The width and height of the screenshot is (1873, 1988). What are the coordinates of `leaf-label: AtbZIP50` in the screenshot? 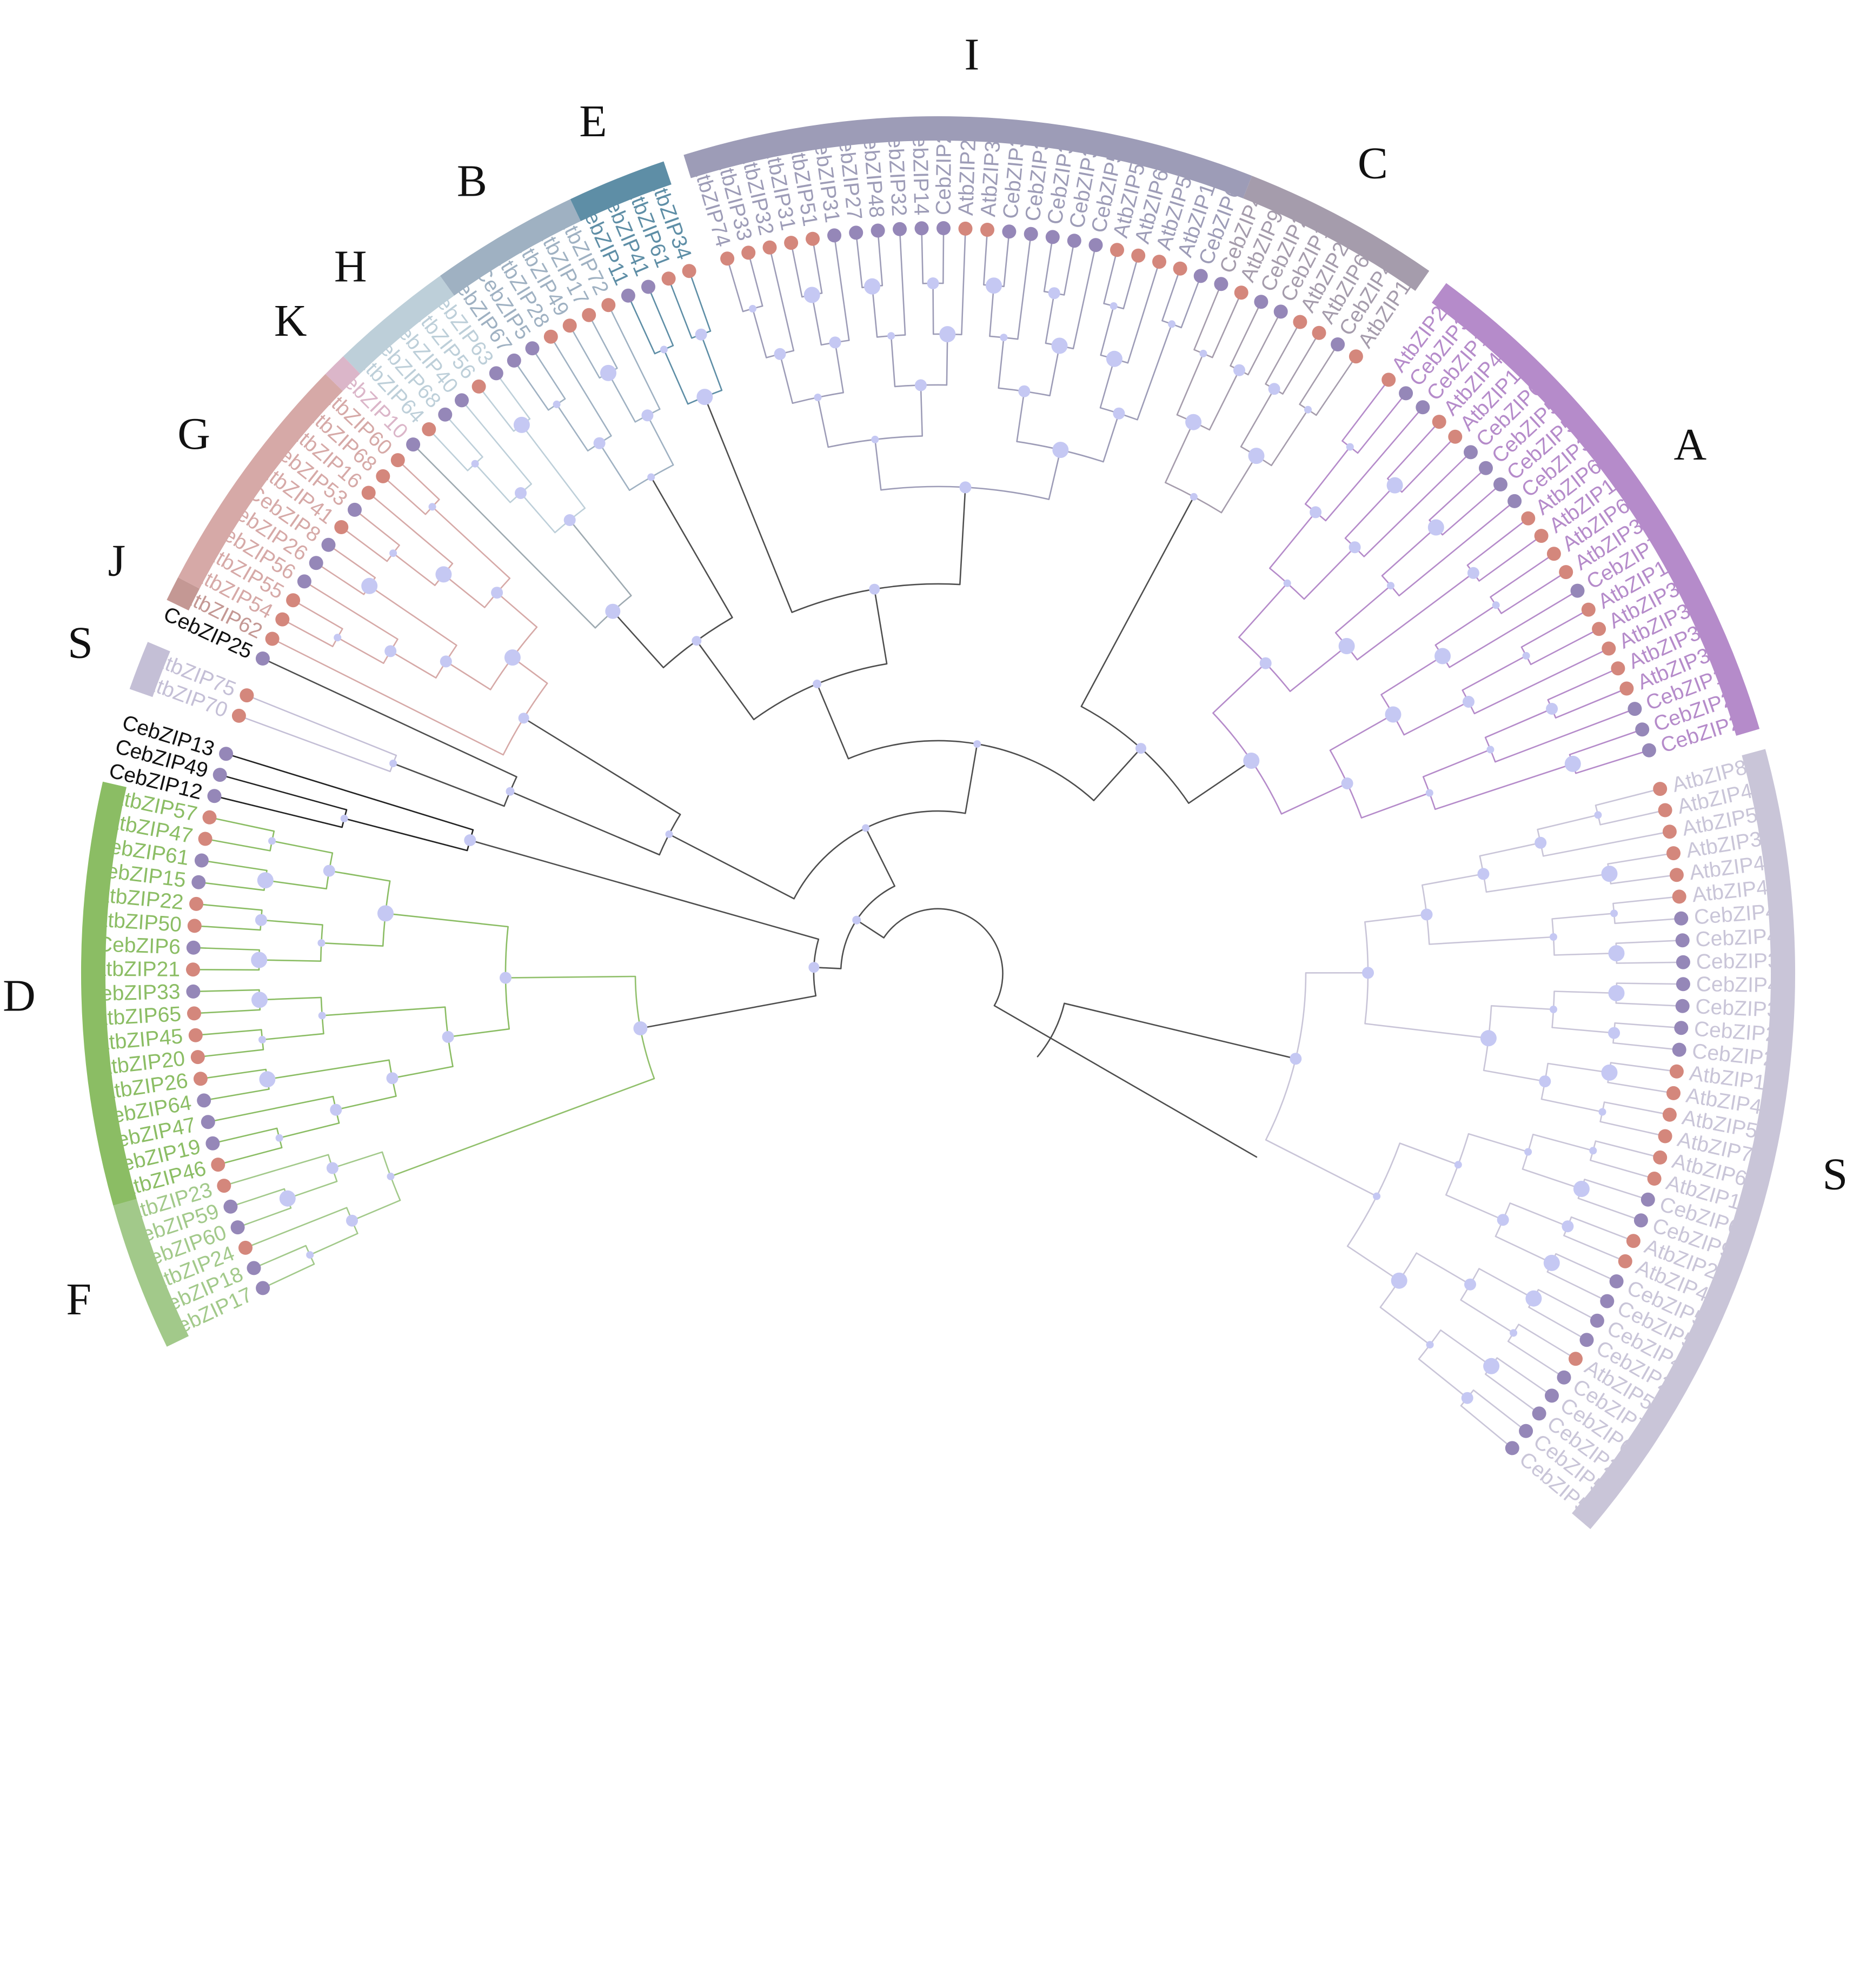 It's located at (137, 922).